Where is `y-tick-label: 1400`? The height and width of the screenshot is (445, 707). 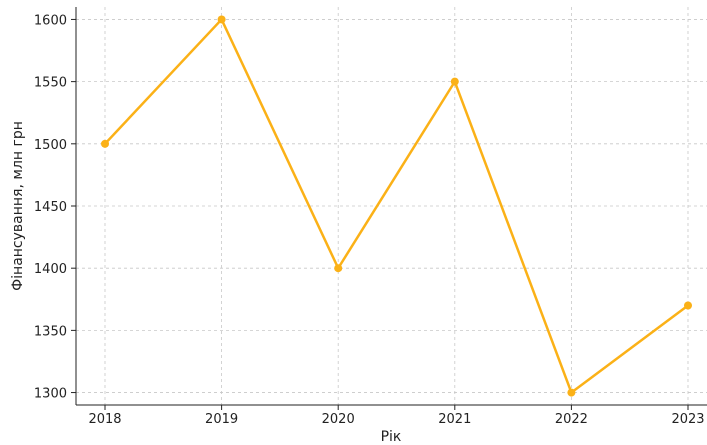 y-tick-label: 1400 is located at coordinates (50, 269).